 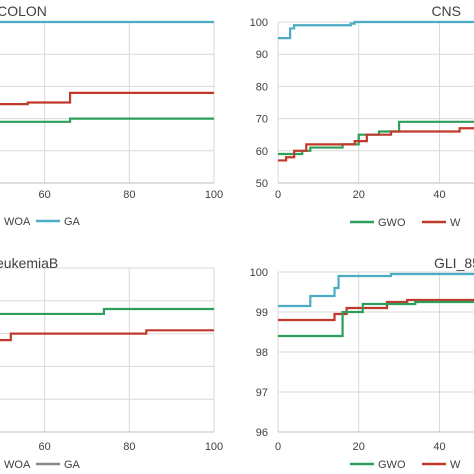 What do you see at coordinates (262, 152) in the screenshot?
I see `y-tick-label: 60` at bounding box center [262, 152].